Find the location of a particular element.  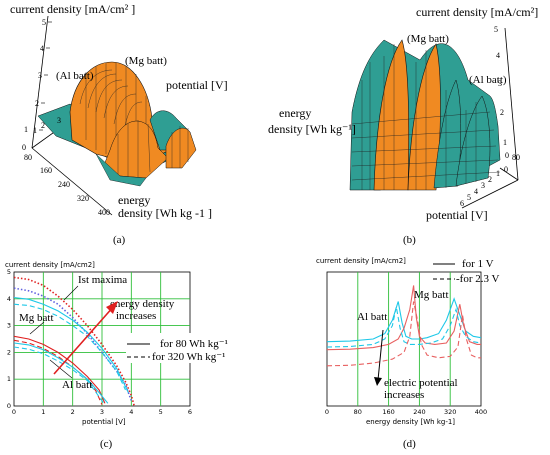

panel-d-title: current density [mA/cm2] is located at coordinates (361, 261).